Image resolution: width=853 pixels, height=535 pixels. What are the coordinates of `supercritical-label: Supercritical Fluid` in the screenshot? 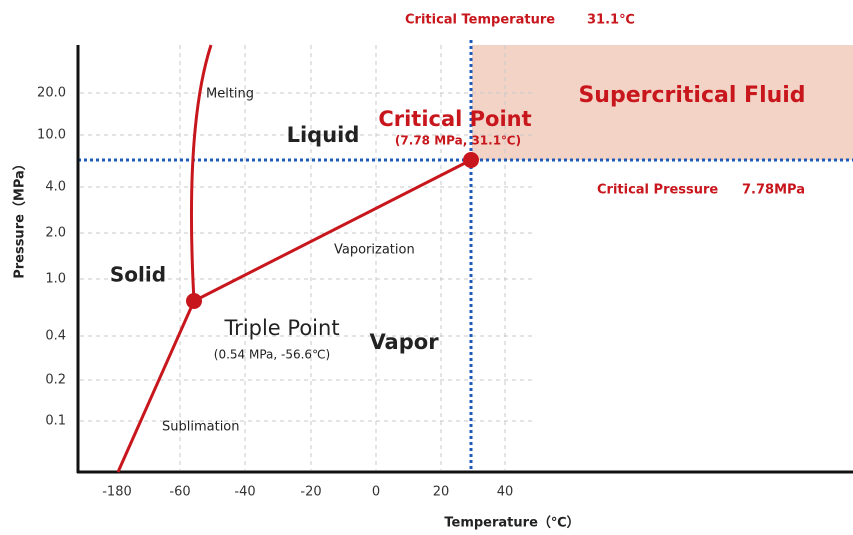 It's located at (691, 95).